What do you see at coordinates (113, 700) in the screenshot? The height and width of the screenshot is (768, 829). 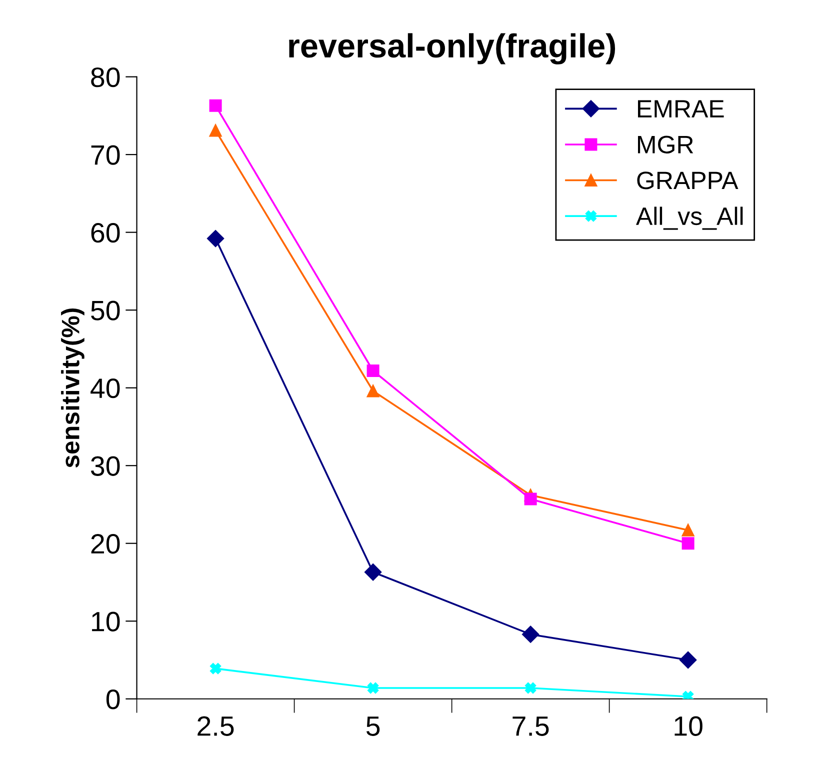 I see `y-tick-label: 0` at bounding box center [113, 700].